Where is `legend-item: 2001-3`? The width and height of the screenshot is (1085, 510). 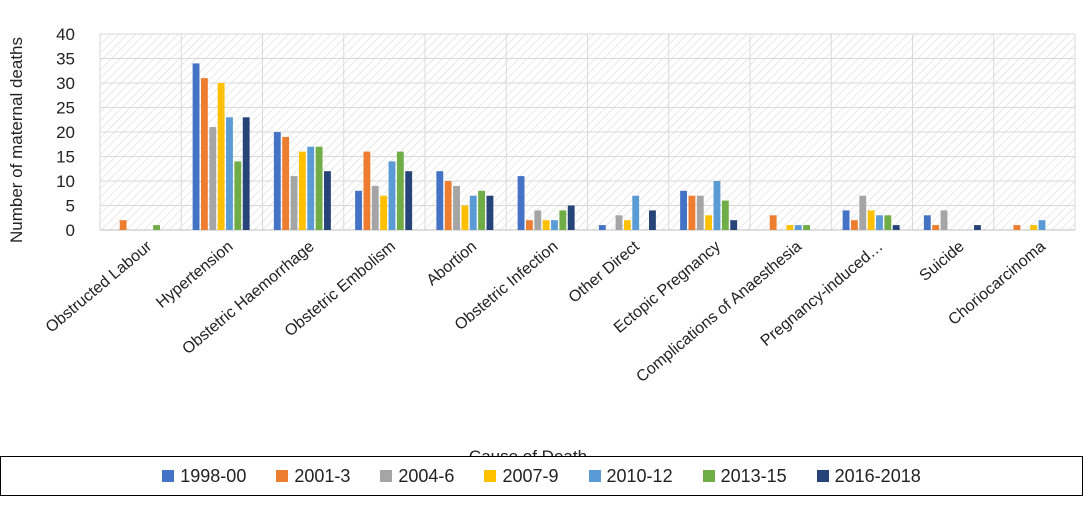
legend-item: 2001-3 is located at coordinates (313, 476).